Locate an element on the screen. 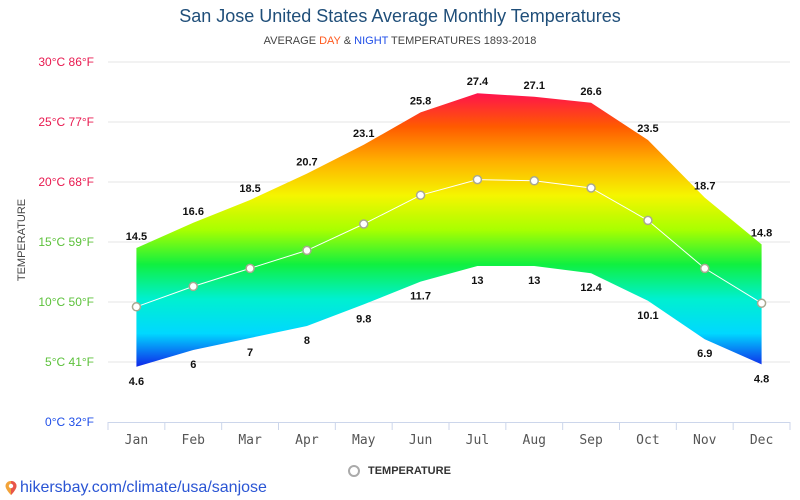  y-tick-label: 20°C 68°F is located at coordinates (66, 182).